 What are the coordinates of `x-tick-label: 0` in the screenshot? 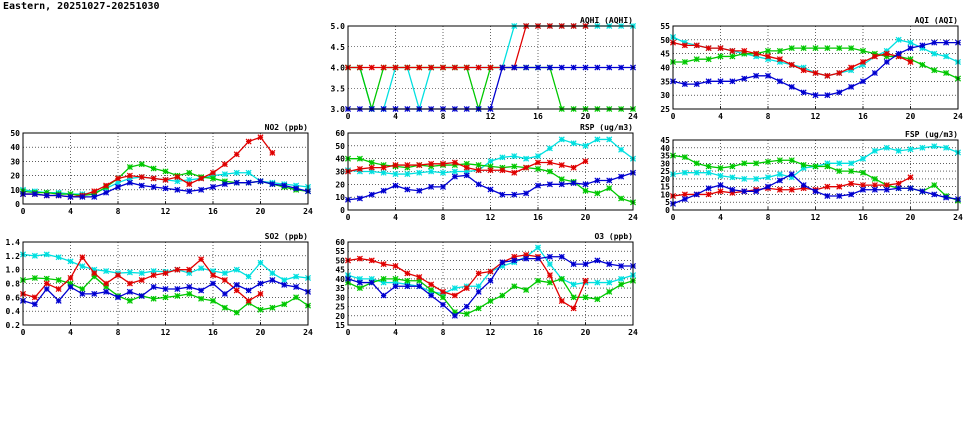 It's located at (23, 332).